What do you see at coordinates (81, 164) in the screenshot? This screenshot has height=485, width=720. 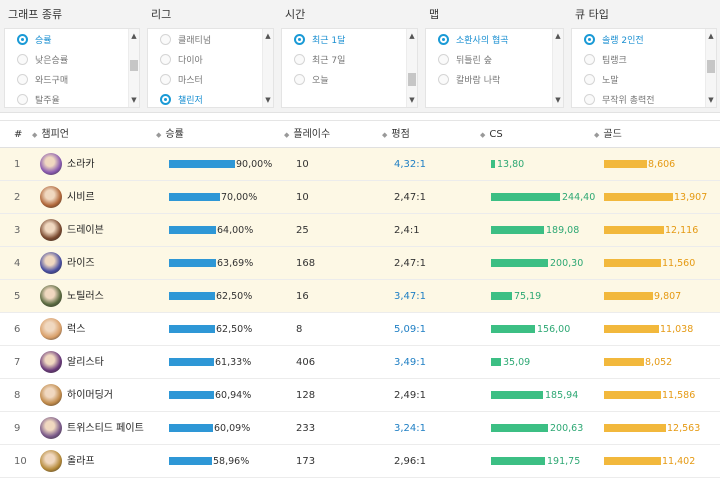 I see `champion-name: 소라카` at bounding box center [81, 164].